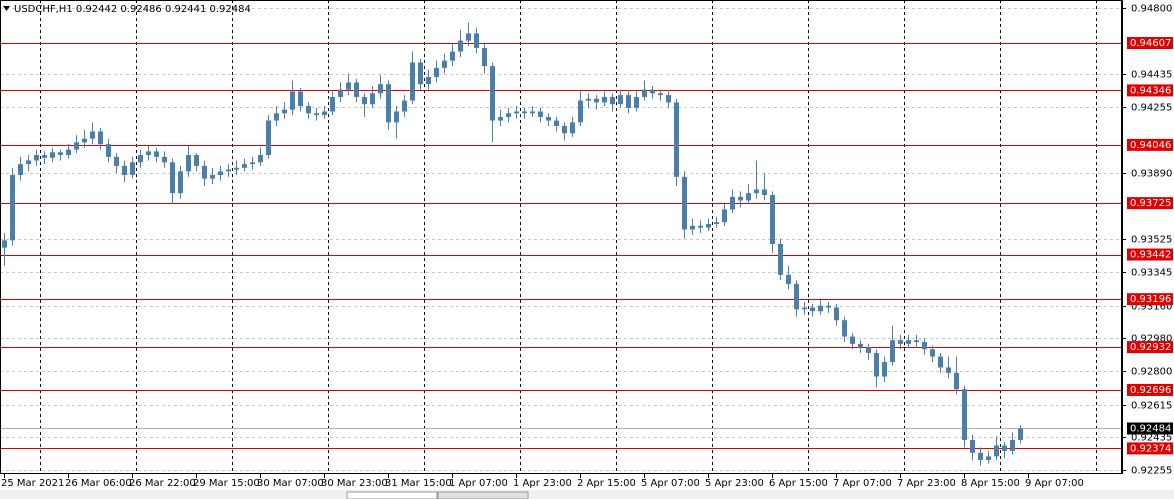 The height and width of the screenshot is (499, 1174). What do you see at coordinates (1150, 428) in the screenshot?
I see `bid-label-box` at bounding box center [1150, 428].